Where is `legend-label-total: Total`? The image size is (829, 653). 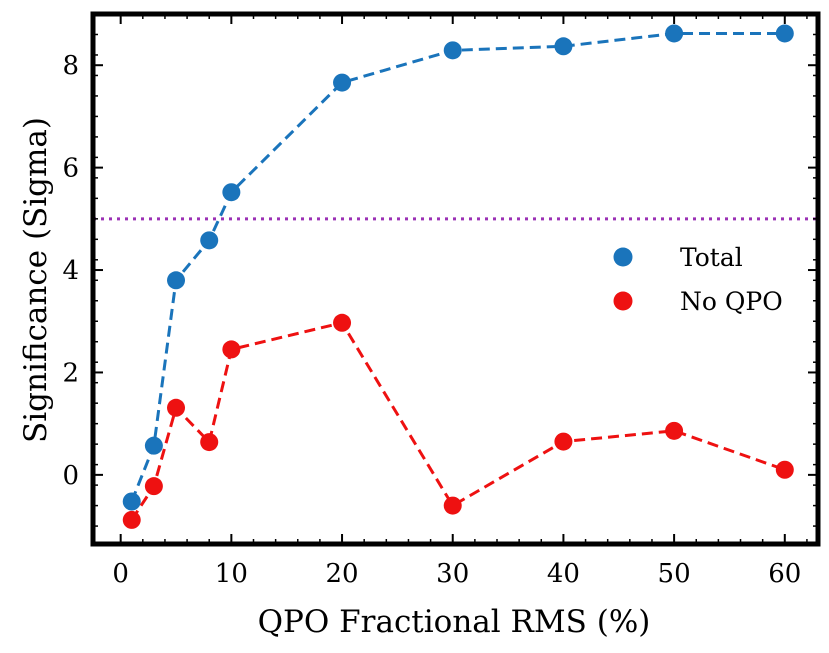 legend-label-total: Total is located at coordinates (711, 257).